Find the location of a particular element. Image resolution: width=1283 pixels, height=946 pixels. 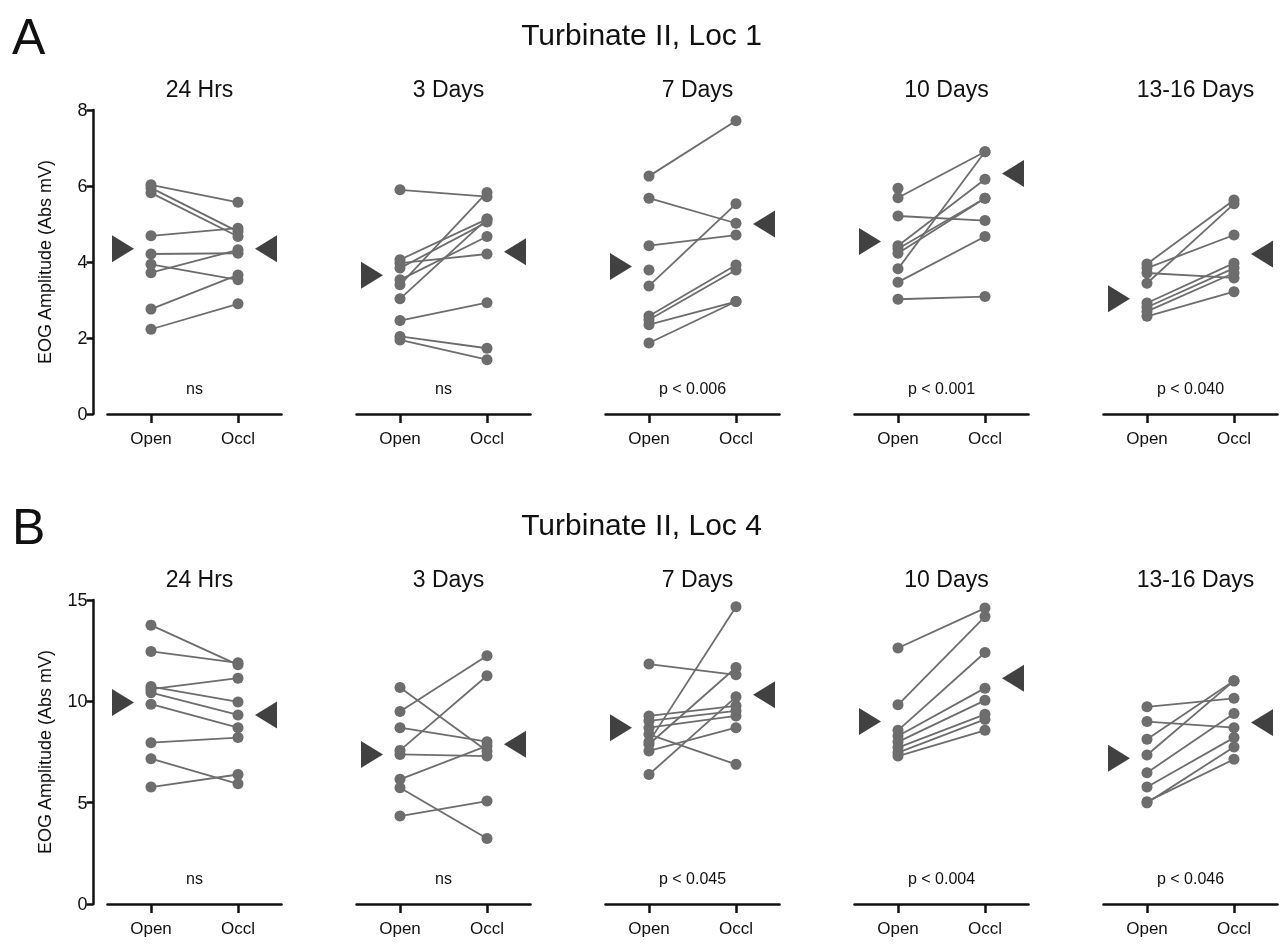

annotation: p < 0.045 is located at coordinates (692, 878).